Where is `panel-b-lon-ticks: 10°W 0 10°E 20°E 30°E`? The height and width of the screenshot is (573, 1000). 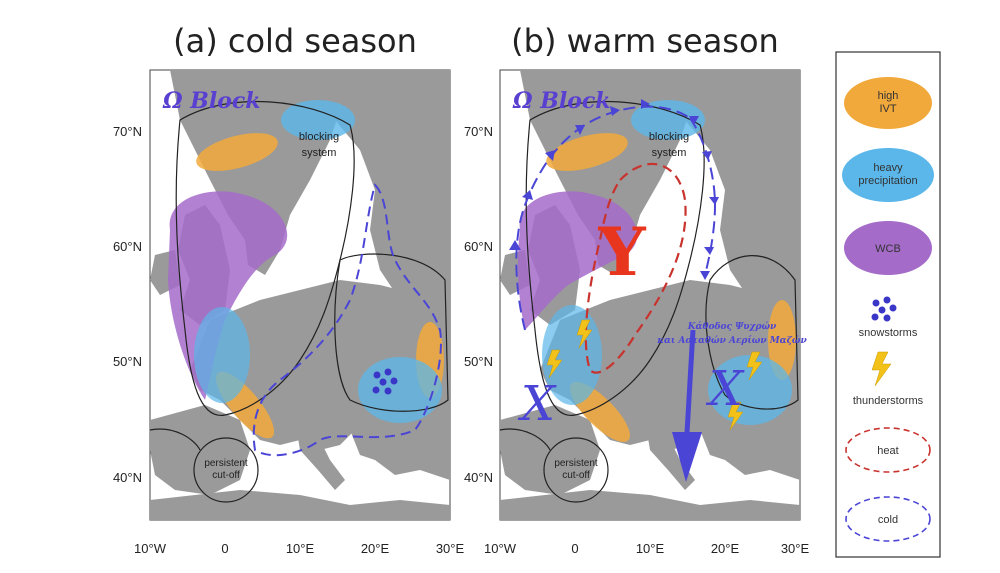
panel-b-lon-ticks: 10°W 0 10°E 20°E 30°E is located at coordinates (646, 548).